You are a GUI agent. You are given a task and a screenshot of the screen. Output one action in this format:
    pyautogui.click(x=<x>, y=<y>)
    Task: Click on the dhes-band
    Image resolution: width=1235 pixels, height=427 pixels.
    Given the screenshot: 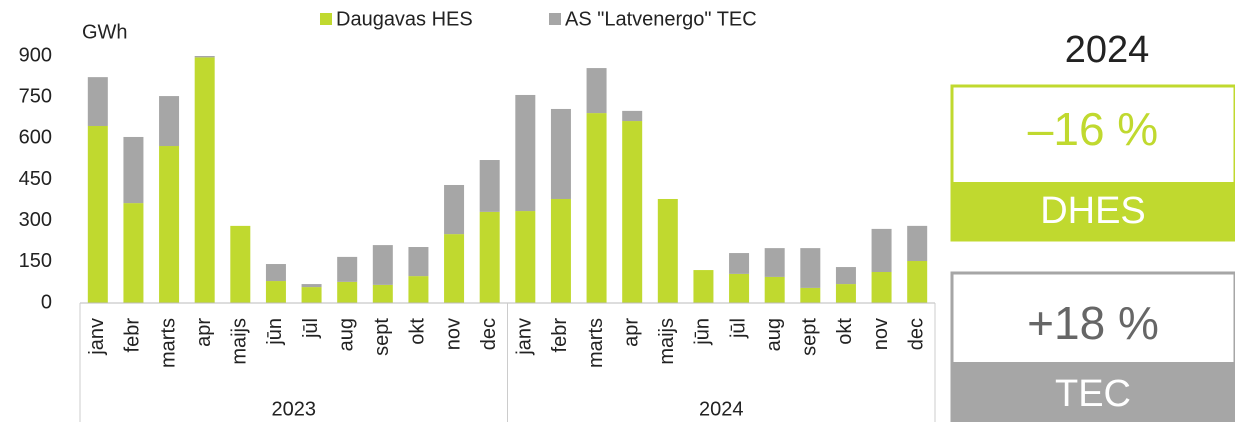 What is the action you would take?
    pyautogui.click(x=1093, y=211)
    